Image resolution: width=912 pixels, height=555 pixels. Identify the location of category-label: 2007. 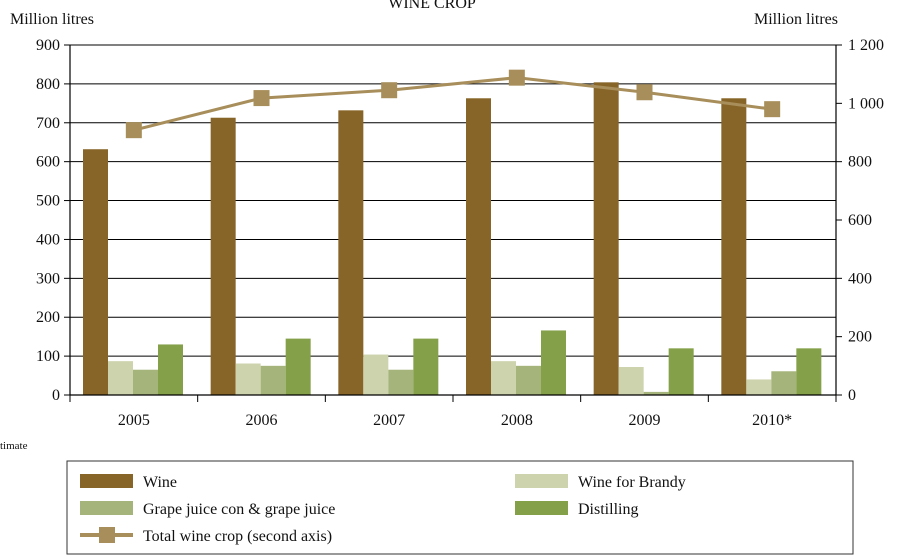
(389, 420).